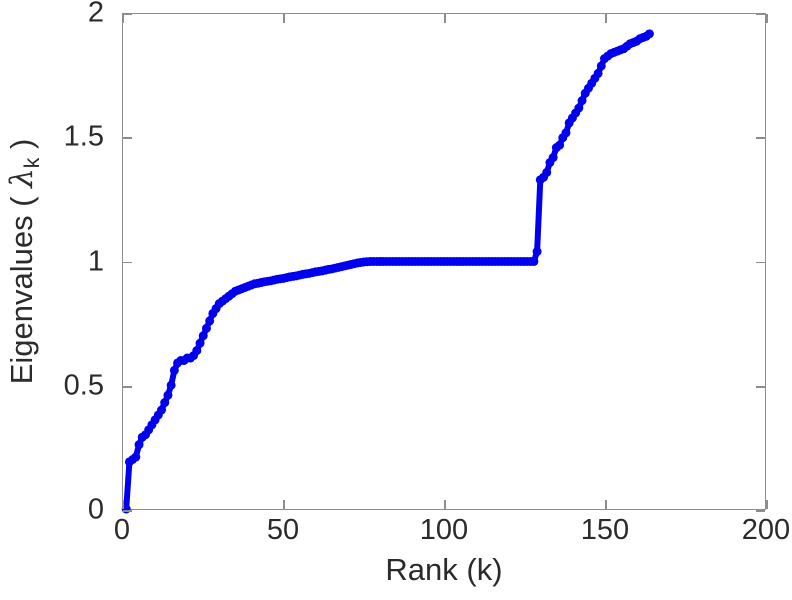 The image size is (792, 600). What do you see at coordinates (444, 569) in the screenshot?
I see `x-axis-title: Rank (k)` at bounding box center [444, 569].